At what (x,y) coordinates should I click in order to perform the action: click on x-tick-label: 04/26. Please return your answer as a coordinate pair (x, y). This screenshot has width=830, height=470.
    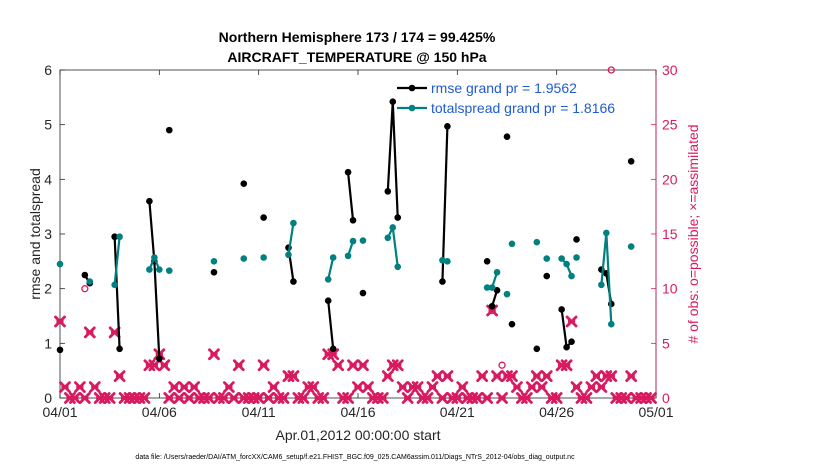
    Looking at the image, I should click on (556, 412).